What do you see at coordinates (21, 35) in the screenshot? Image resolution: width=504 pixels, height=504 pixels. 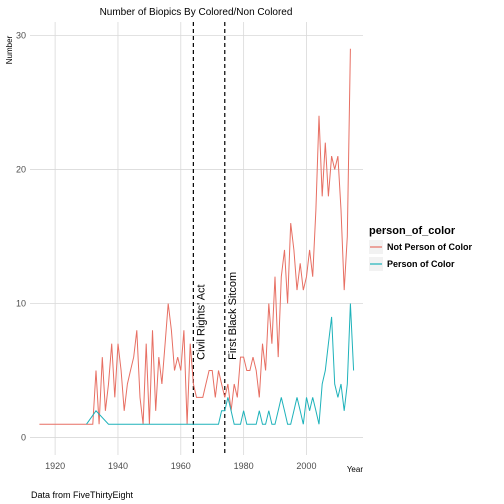 I see `y-tick-label: 30` at bounding box center [21, 35].